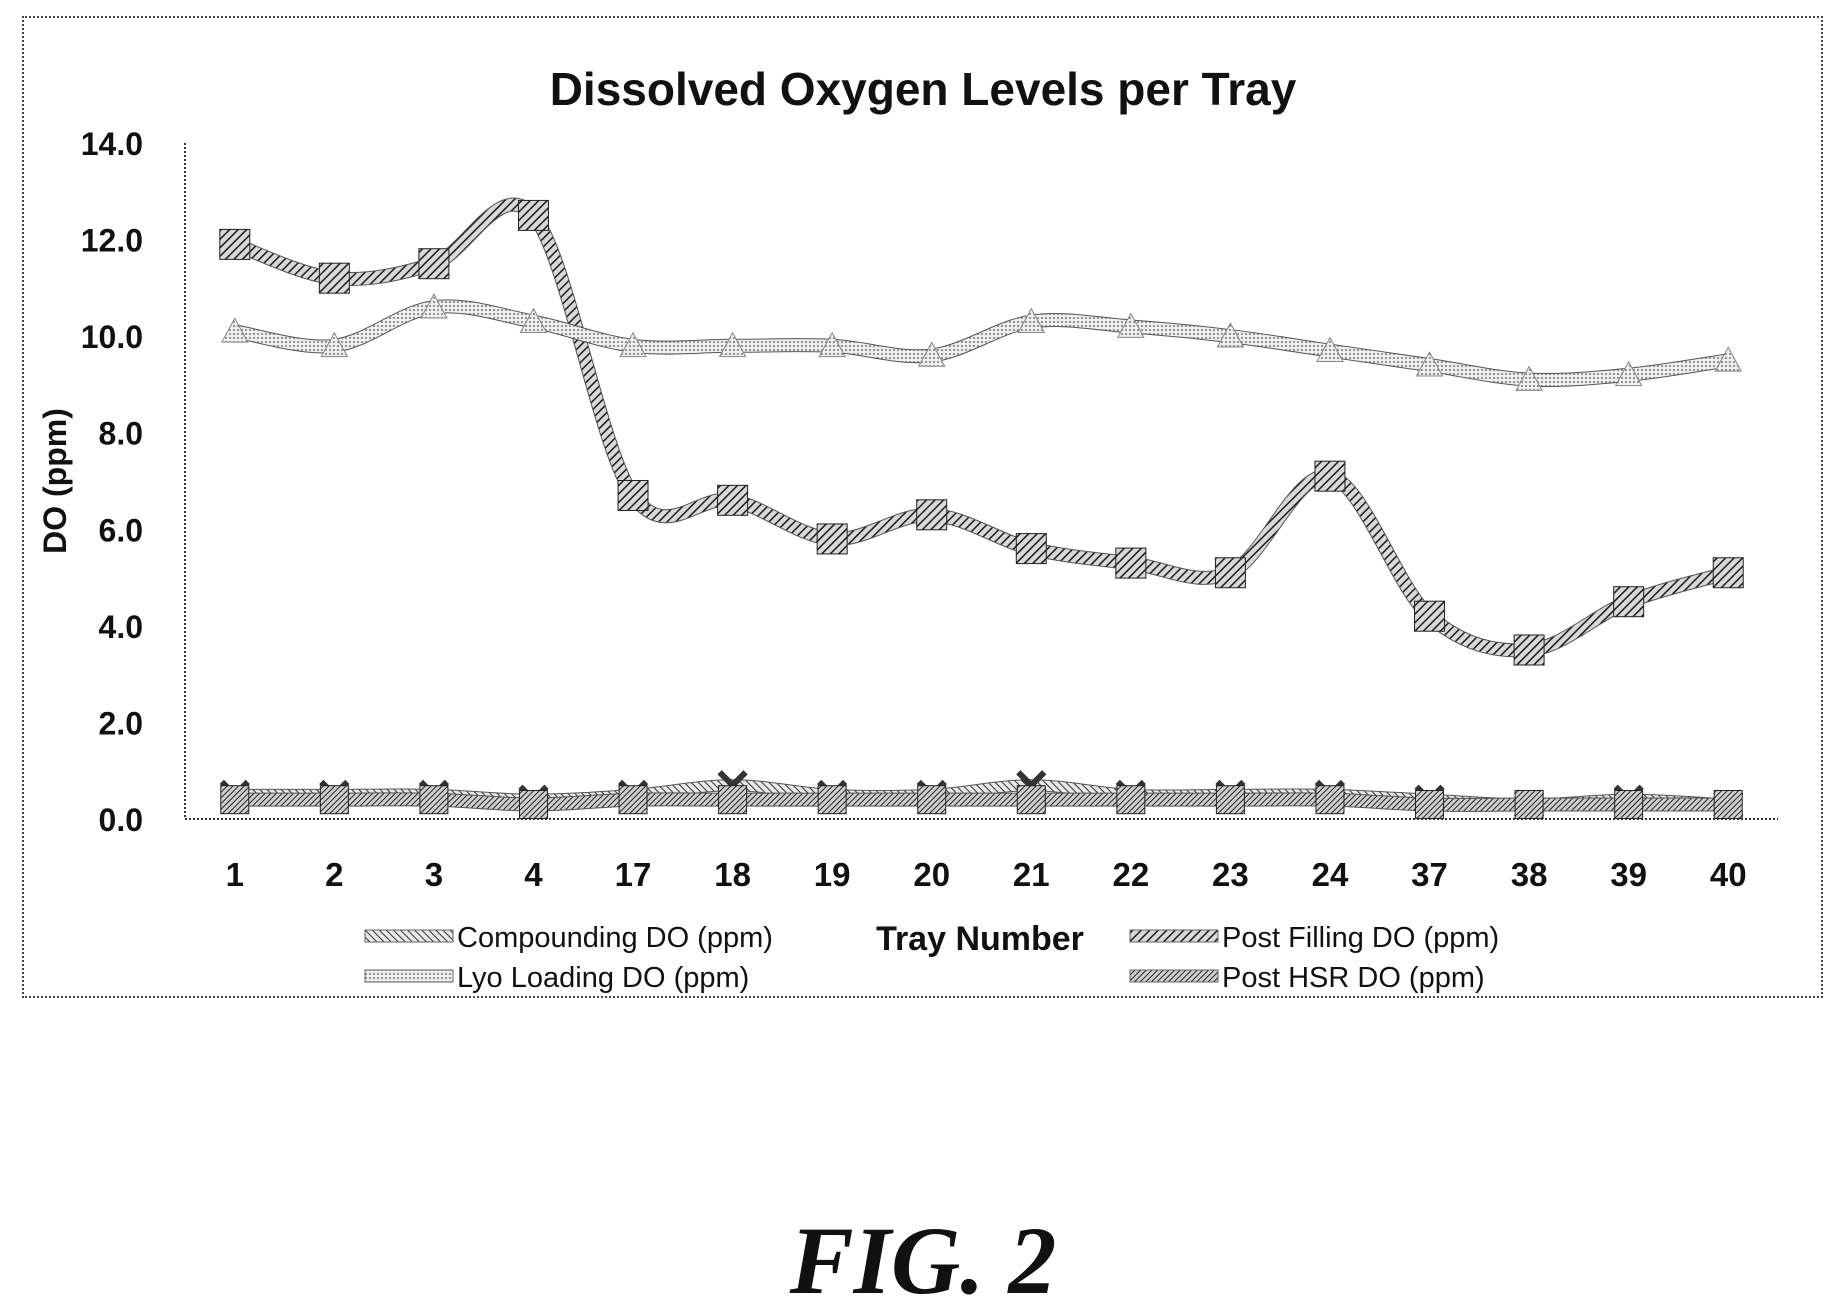  I want to click on y-tick-label: 6.0, so click(121, 530).